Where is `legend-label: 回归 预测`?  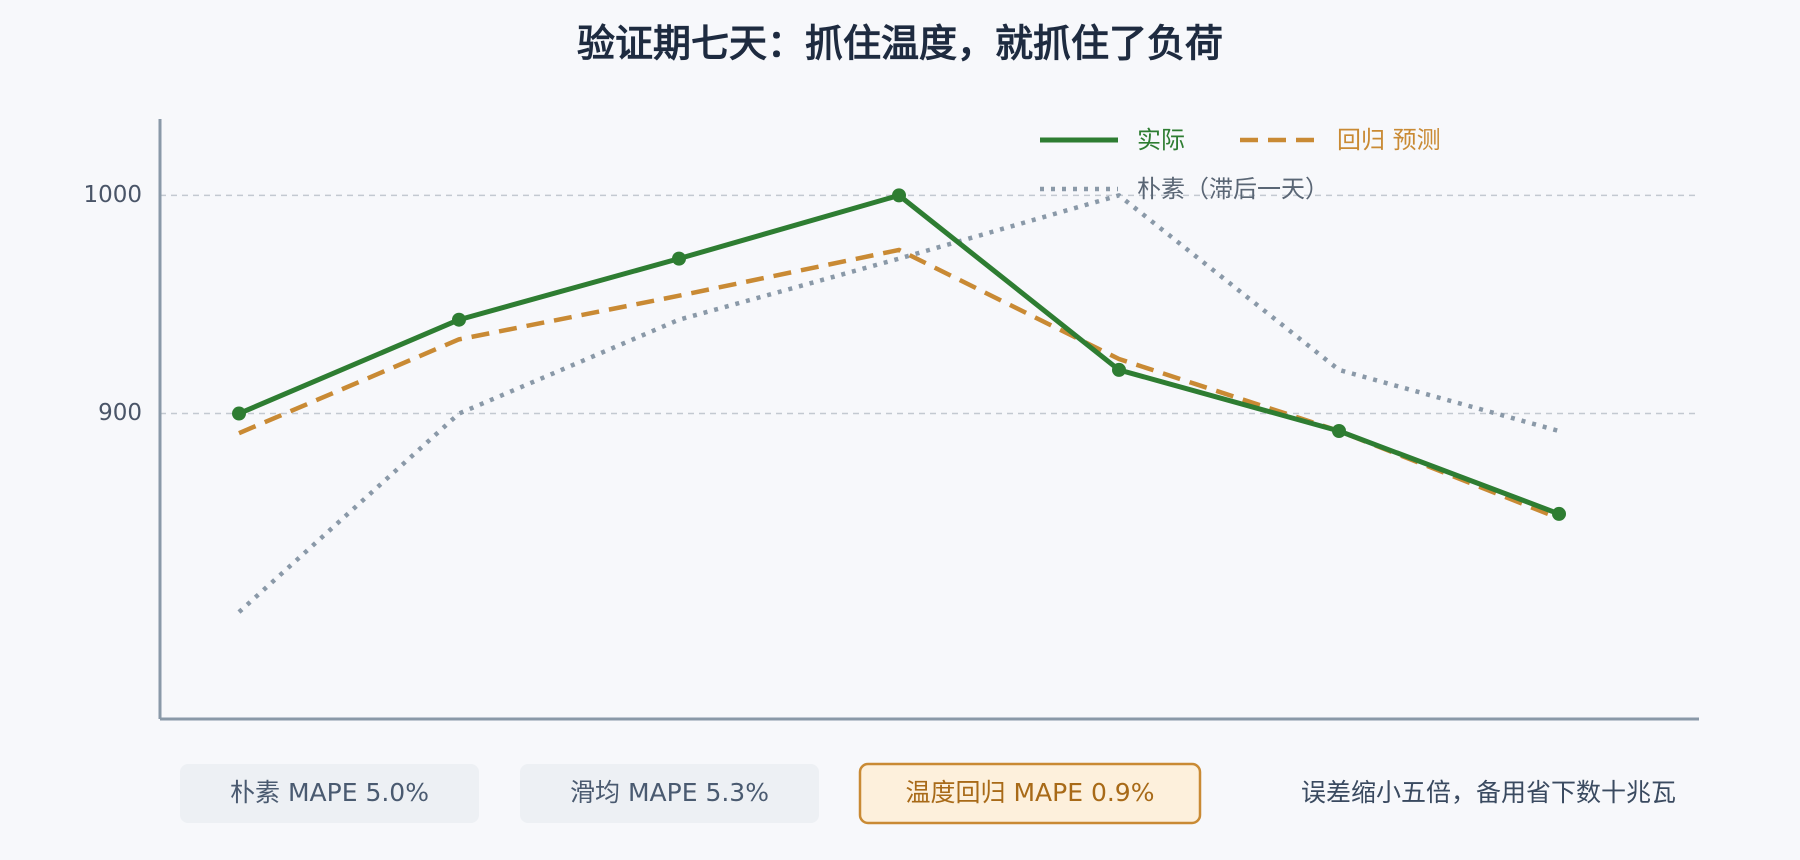 legend-label: 回归 预测 is located at coordinates (1389, 140).